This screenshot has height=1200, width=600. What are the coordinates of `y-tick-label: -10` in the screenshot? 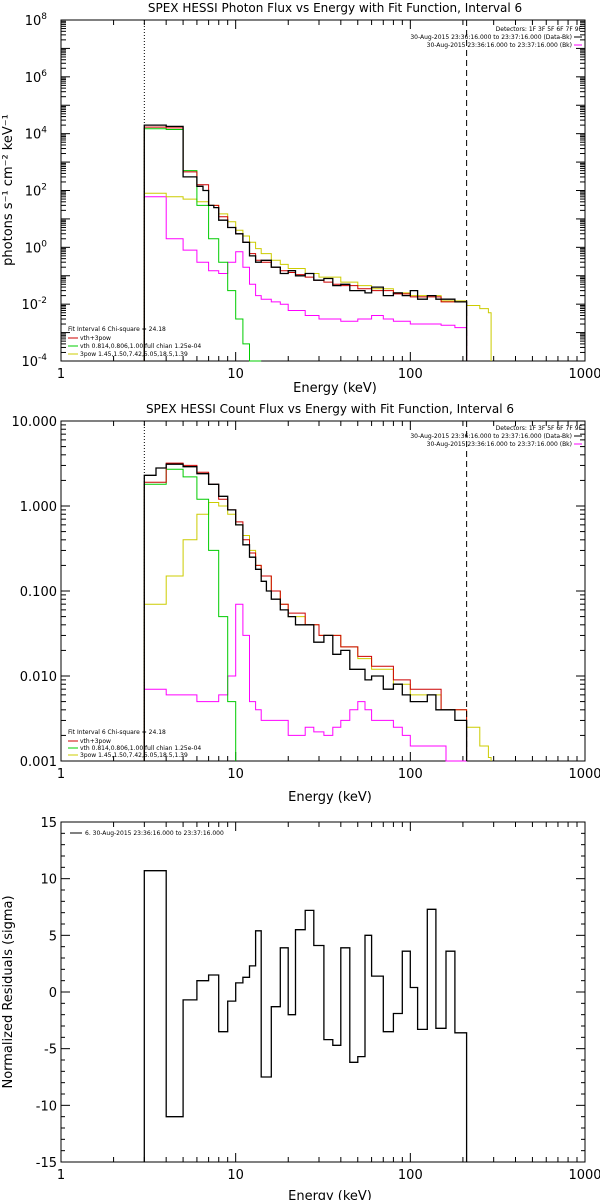 It's located at (46, 1106).